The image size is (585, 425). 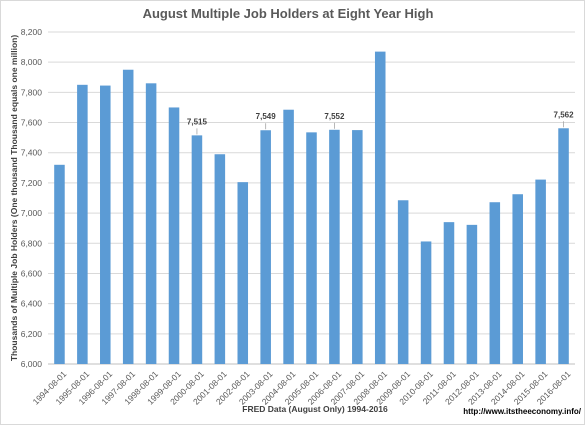 I want to click on data-label: 7,562, so click(x=564, y=114).